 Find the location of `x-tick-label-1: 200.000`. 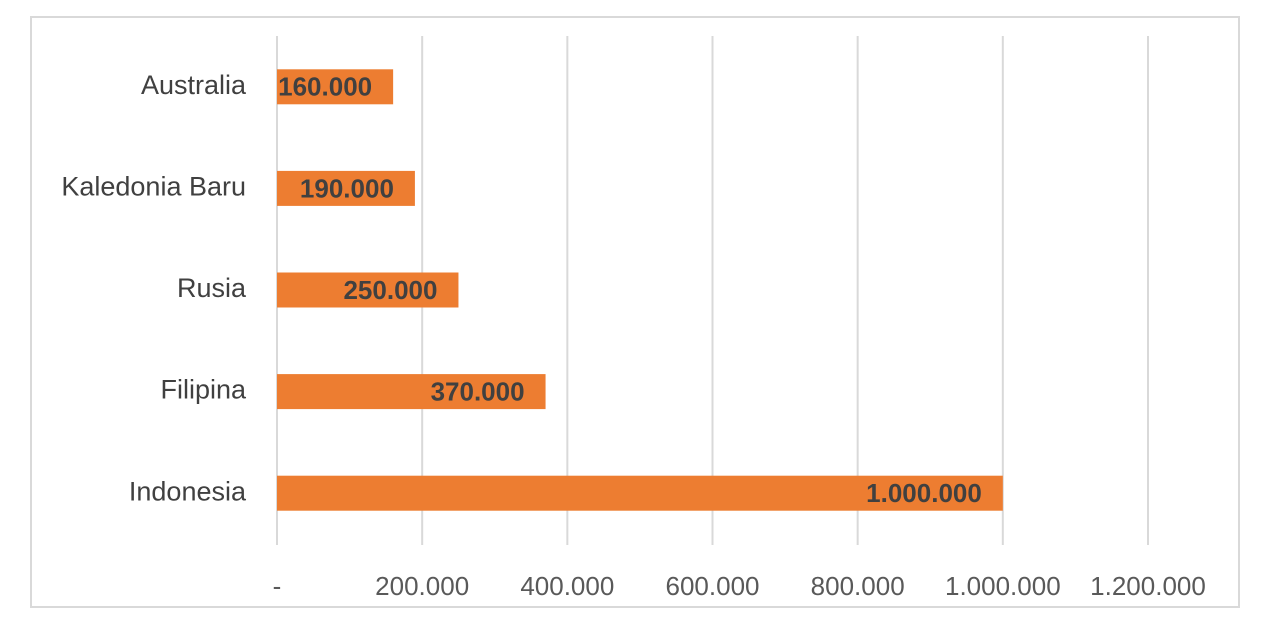

x-tick-label-1: 200.000 is located at coordinates (422, 586).